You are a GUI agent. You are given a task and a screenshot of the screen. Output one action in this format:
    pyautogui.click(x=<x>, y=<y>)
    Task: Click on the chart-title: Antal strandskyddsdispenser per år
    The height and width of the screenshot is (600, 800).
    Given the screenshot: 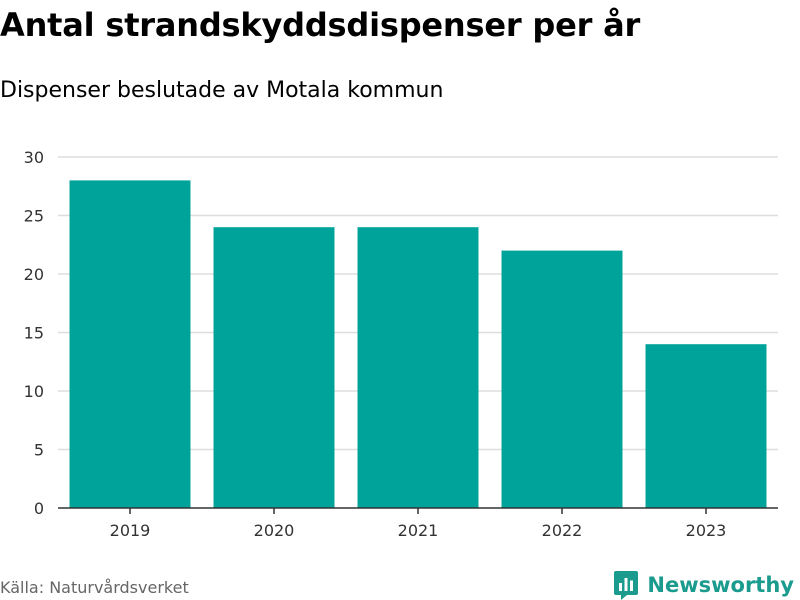 What is the action you would take?
    pyautogui.click(x=320, y=25)
    